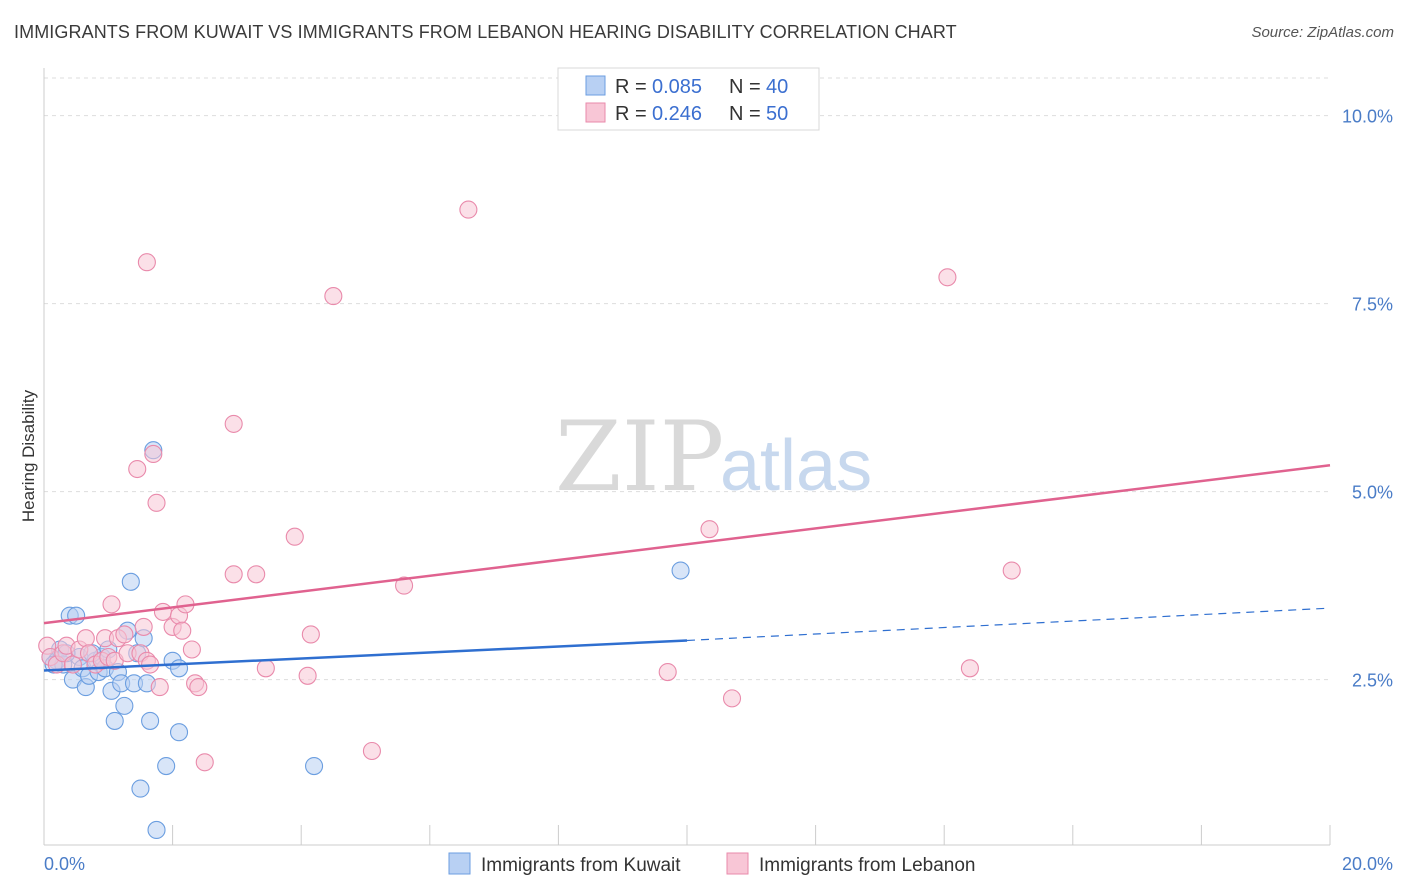 Image resolution: width=1406 pixels, height=892 pixels. What do you see at coordinates (595, 112) in the screenshot?
I see `legend-swatch-lebanon` at bounding box center [595, 112].